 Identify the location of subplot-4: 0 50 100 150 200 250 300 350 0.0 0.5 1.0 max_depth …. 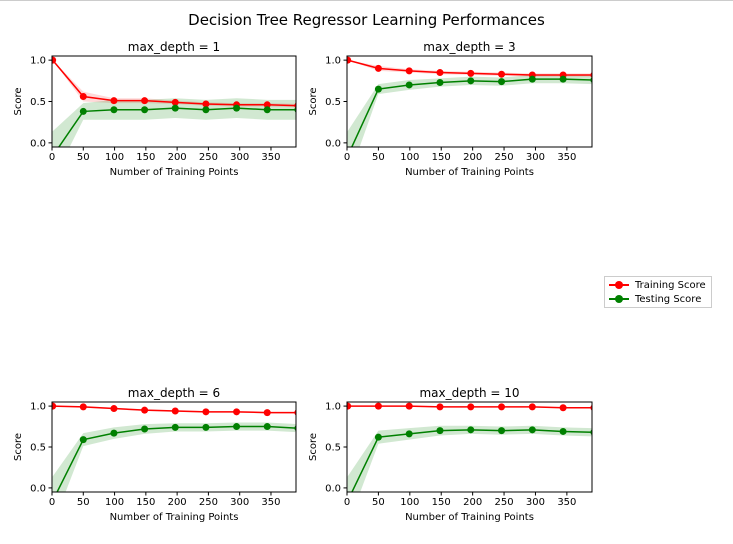
(450, 454).